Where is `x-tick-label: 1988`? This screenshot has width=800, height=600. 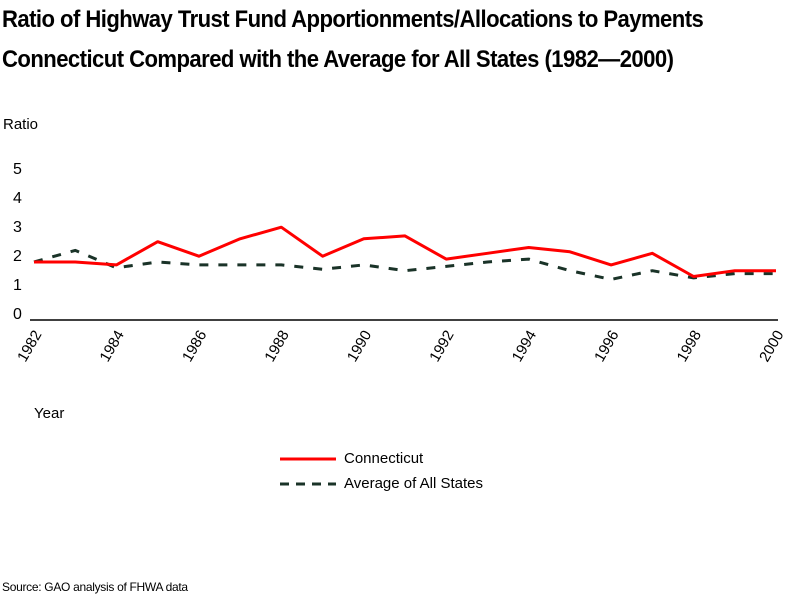
x-tick-label: 1988 is located at coordinates (276, 346).